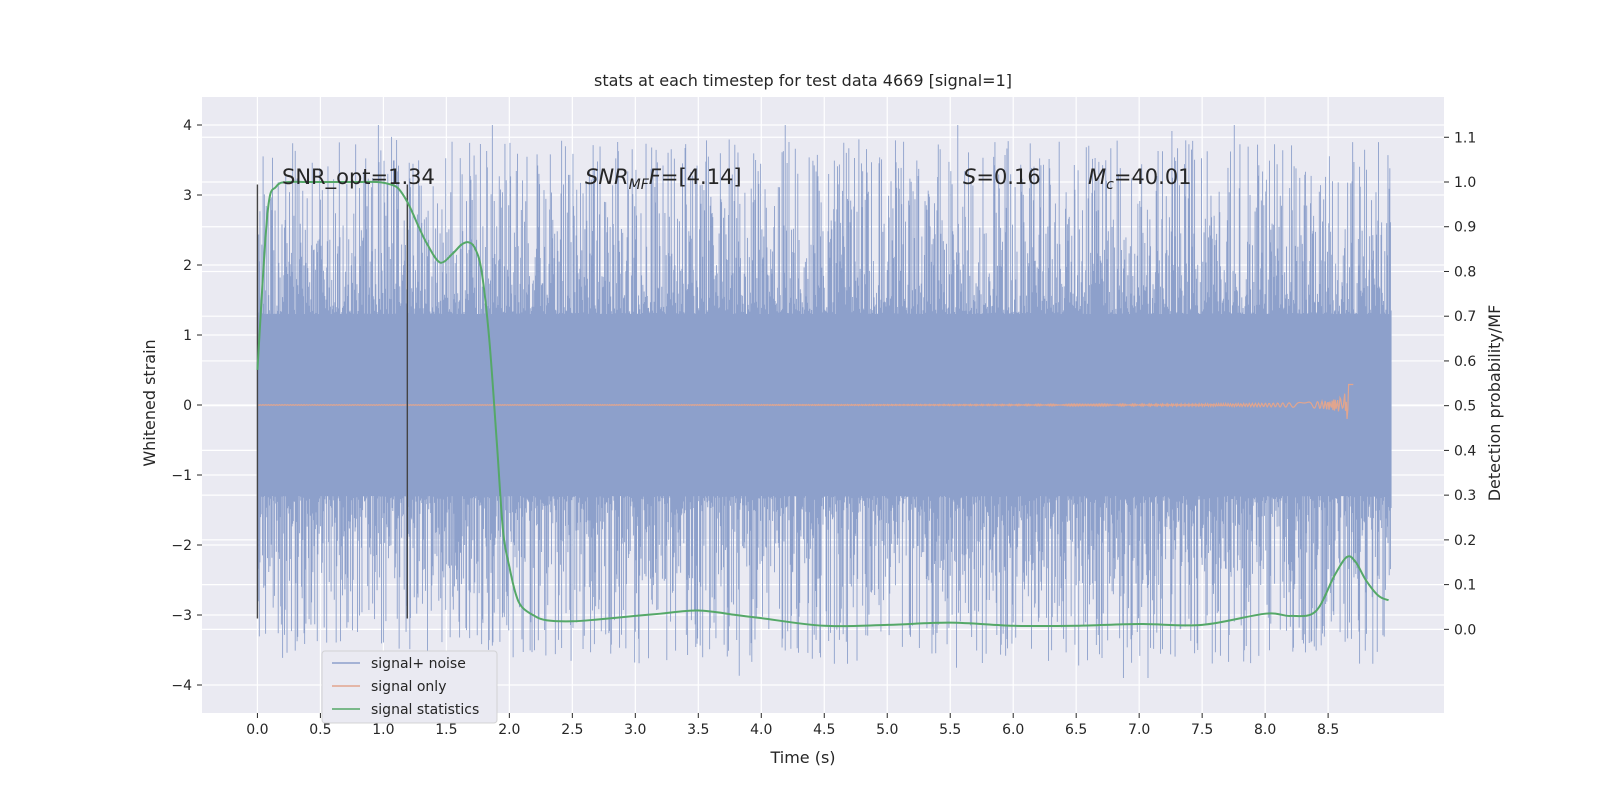  Describe the element at coordinates (187, 266) in the screenshot. I see `y-tick-label: 2` at that location.